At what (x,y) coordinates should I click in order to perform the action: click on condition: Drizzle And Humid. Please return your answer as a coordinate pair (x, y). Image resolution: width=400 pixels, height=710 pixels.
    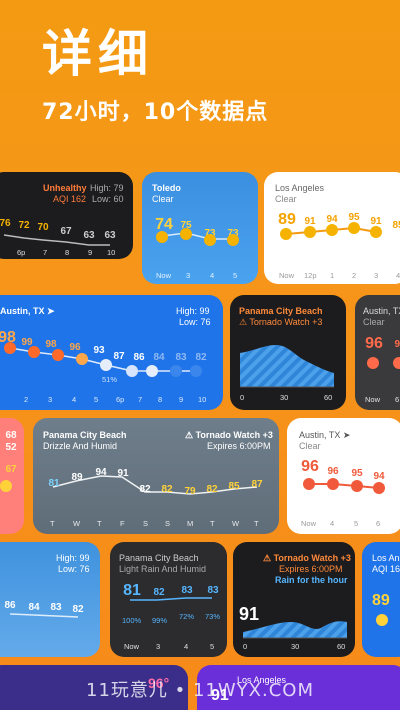
    Looking at the image, I should click on (80, 446).